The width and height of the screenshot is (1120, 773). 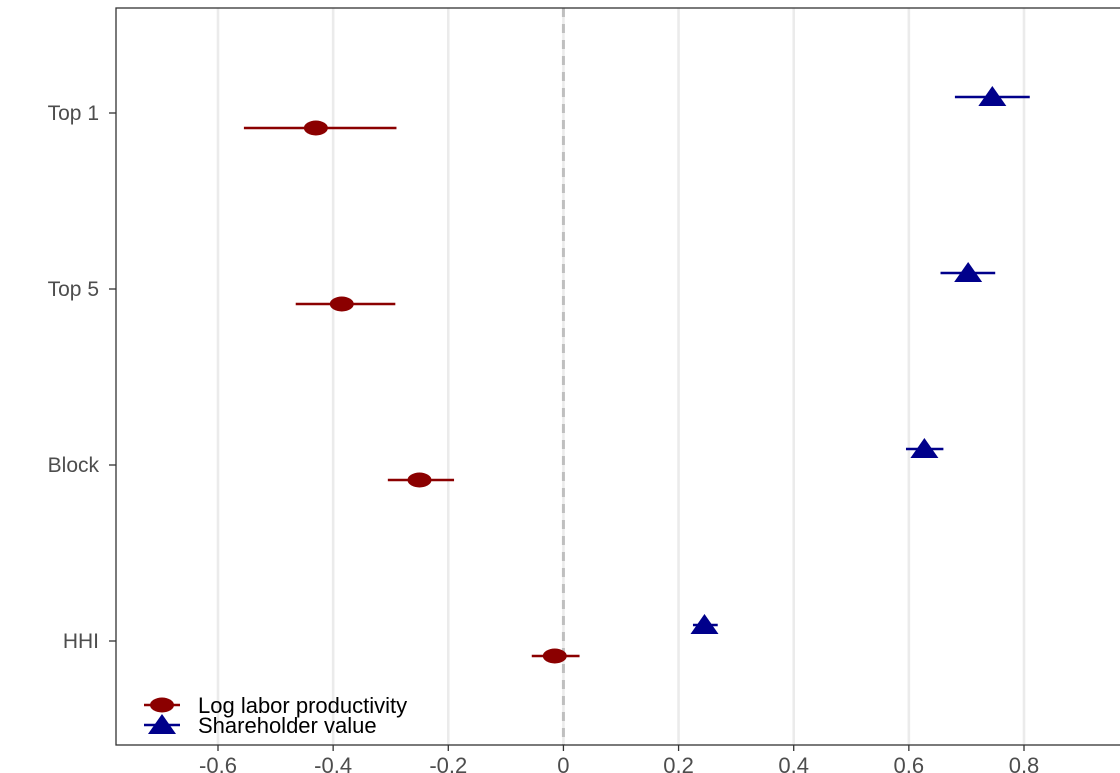 What do you see at coordinates (448, 763) in the screenshot?
I see `x-tick-label: -0.2` at bounding box center [448, 763].